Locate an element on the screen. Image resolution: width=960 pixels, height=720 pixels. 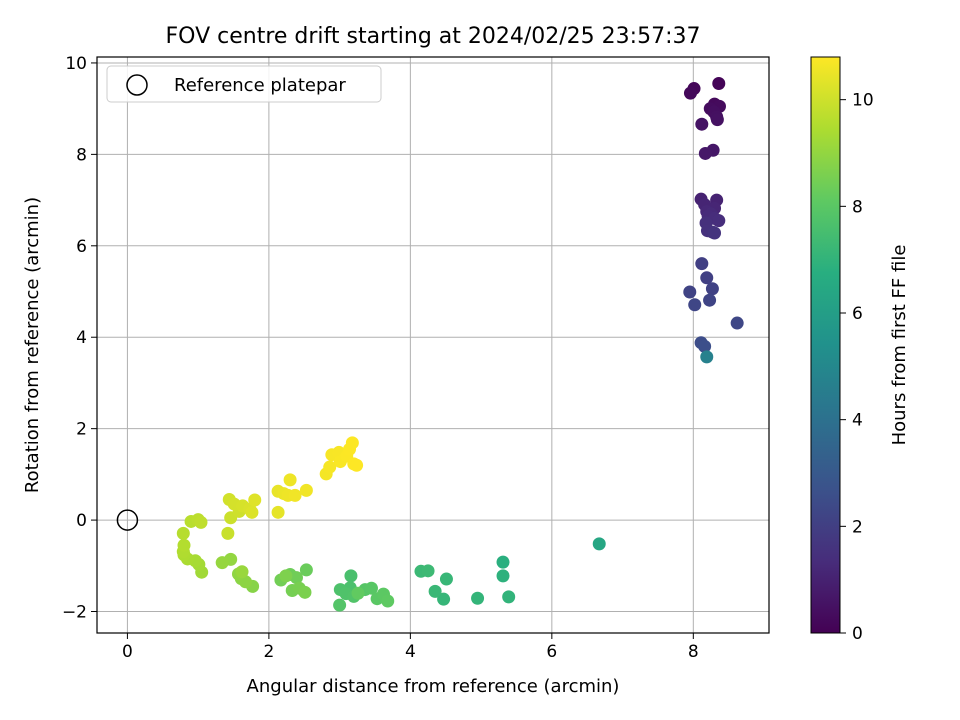
y-axis-ticks: −2 0 2 4 6 8 10 is located at coordinates (79, 338).